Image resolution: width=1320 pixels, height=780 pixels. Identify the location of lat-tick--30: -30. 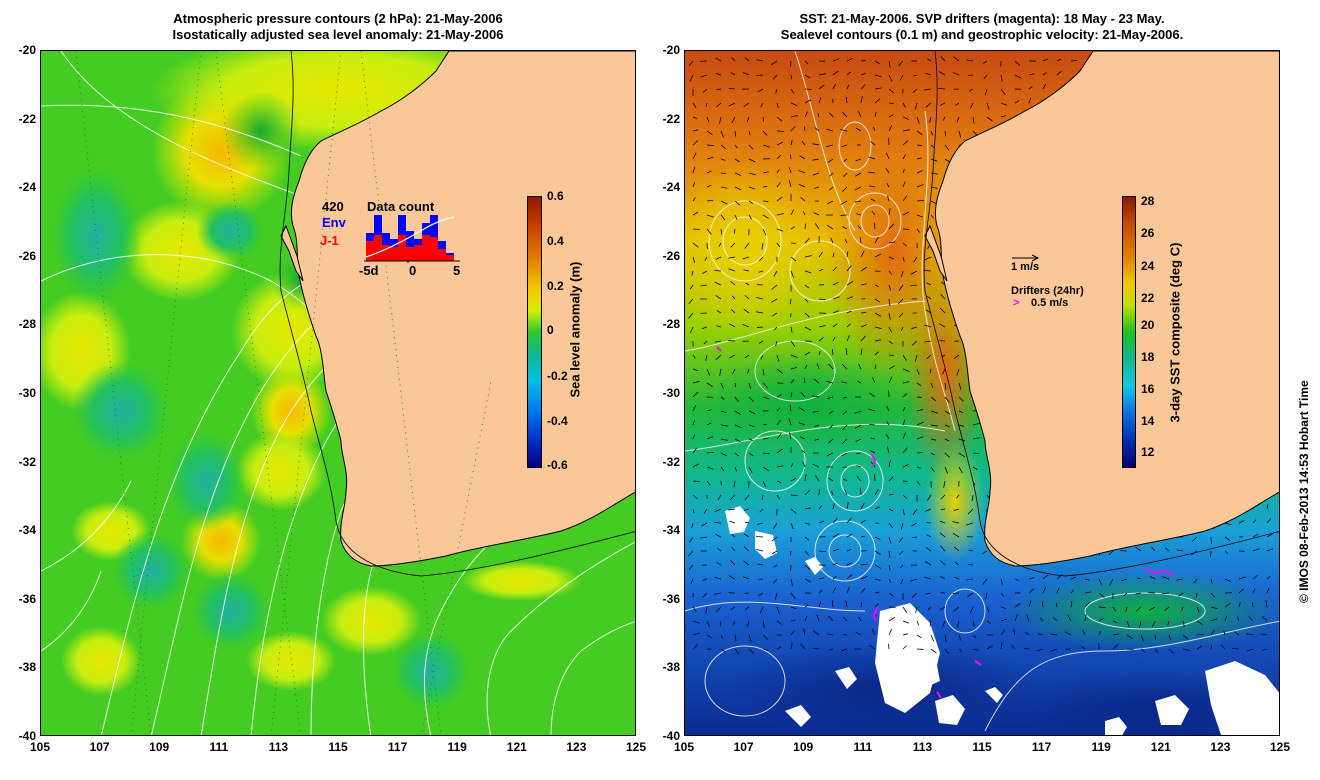
(27, 393).